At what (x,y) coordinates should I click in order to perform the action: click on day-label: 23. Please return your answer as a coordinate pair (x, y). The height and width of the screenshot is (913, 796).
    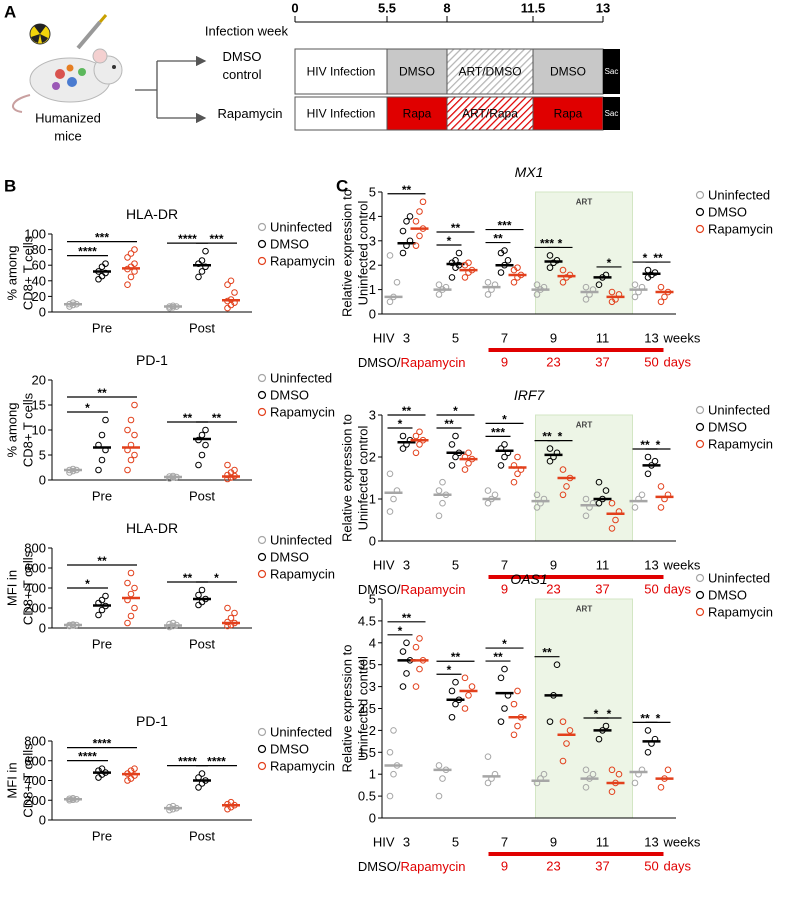
    Looking at the image, I should click on (553, 362).